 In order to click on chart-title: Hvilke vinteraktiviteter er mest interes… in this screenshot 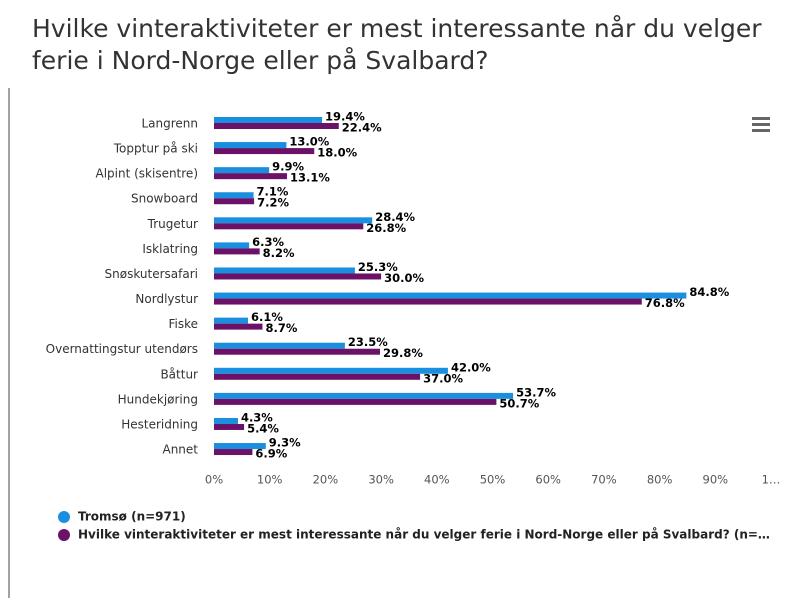, I will do `click(397, 44)`.